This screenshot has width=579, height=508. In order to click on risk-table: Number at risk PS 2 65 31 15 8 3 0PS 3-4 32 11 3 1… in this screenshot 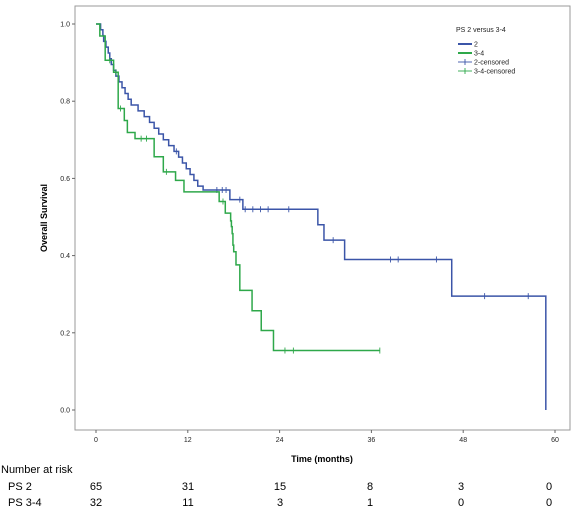, I will do `click(276, 486)`.